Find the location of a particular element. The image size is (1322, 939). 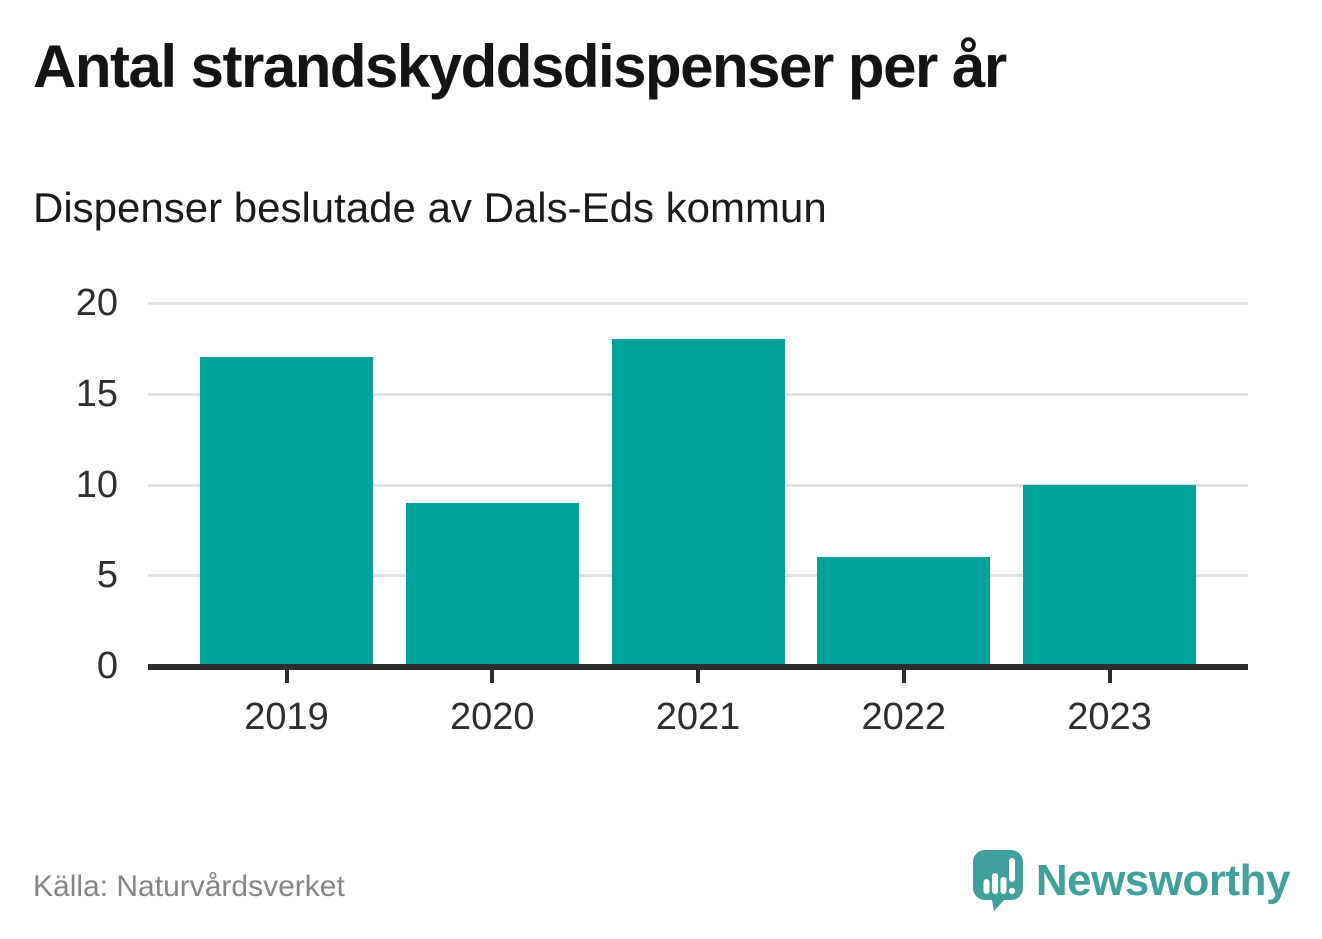

x-axis: 2019 2020 2021 2022 2023 is located at coordinates (698, 703).